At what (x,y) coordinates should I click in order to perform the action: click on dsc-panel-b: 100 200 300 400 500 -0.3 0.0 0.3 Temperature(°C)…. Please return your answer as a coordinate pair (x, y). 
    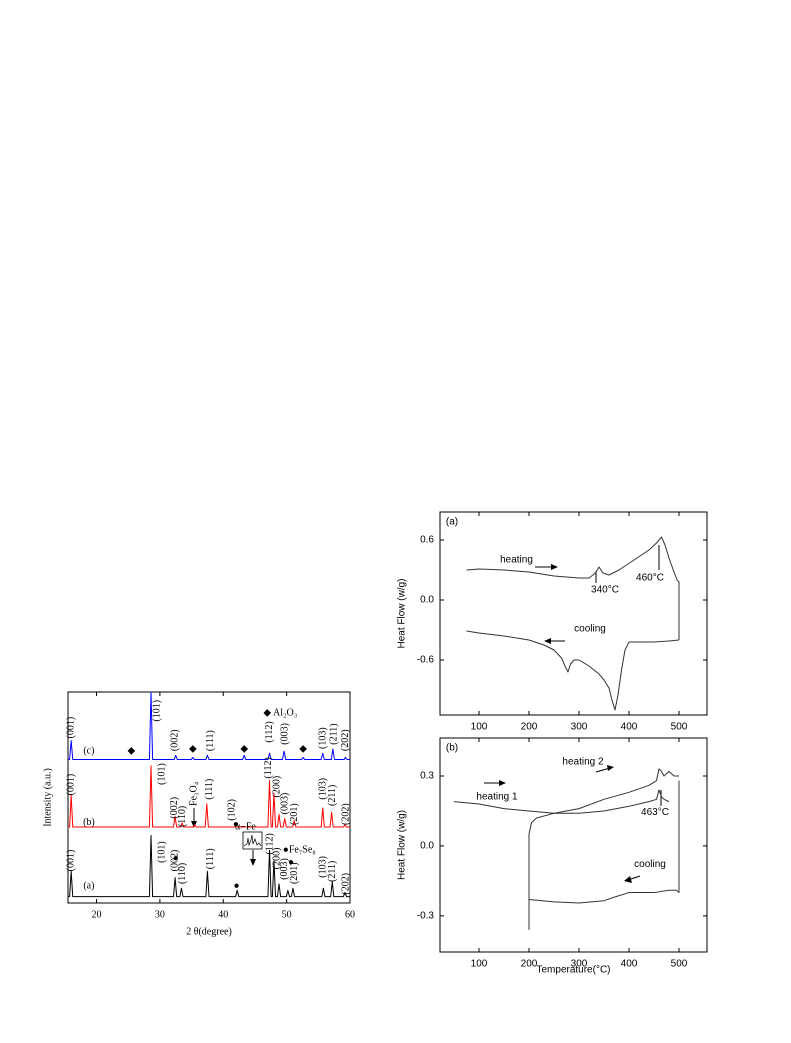
    Looking at the image, I should click on (552, 856).